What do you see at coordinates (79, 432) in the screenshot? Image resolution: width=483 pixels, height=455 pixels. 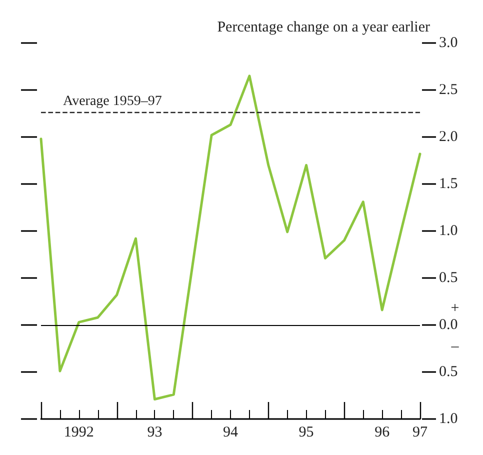 I see `x-tick-label: 1992` at bounding box center [79, 432].